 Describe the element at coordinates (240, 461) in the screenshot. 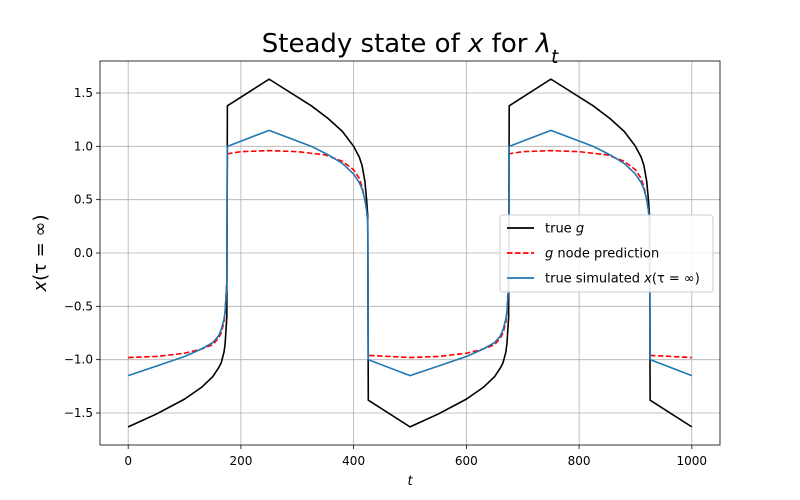

I see `x-tick-label: 200` at that location.